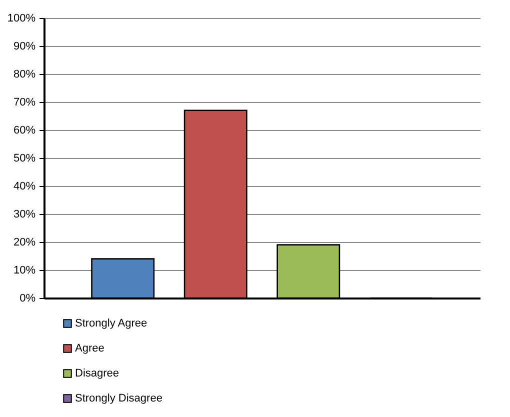 This screenshot has height=417, width=510. I want to click on y-tick-label: 20%, so click(24, 242).